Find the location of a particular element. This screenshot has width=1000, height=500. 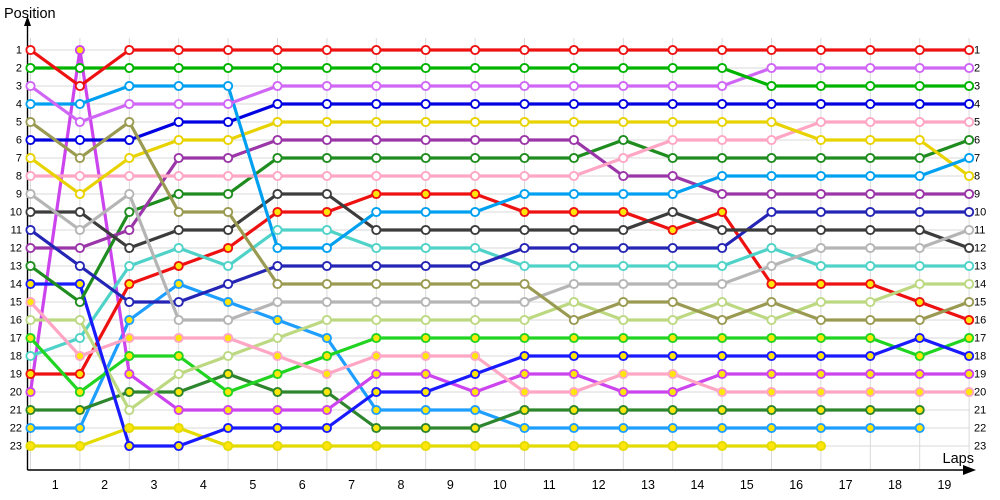

data-point-purple-lap4 is located at coordinates (178, 158).